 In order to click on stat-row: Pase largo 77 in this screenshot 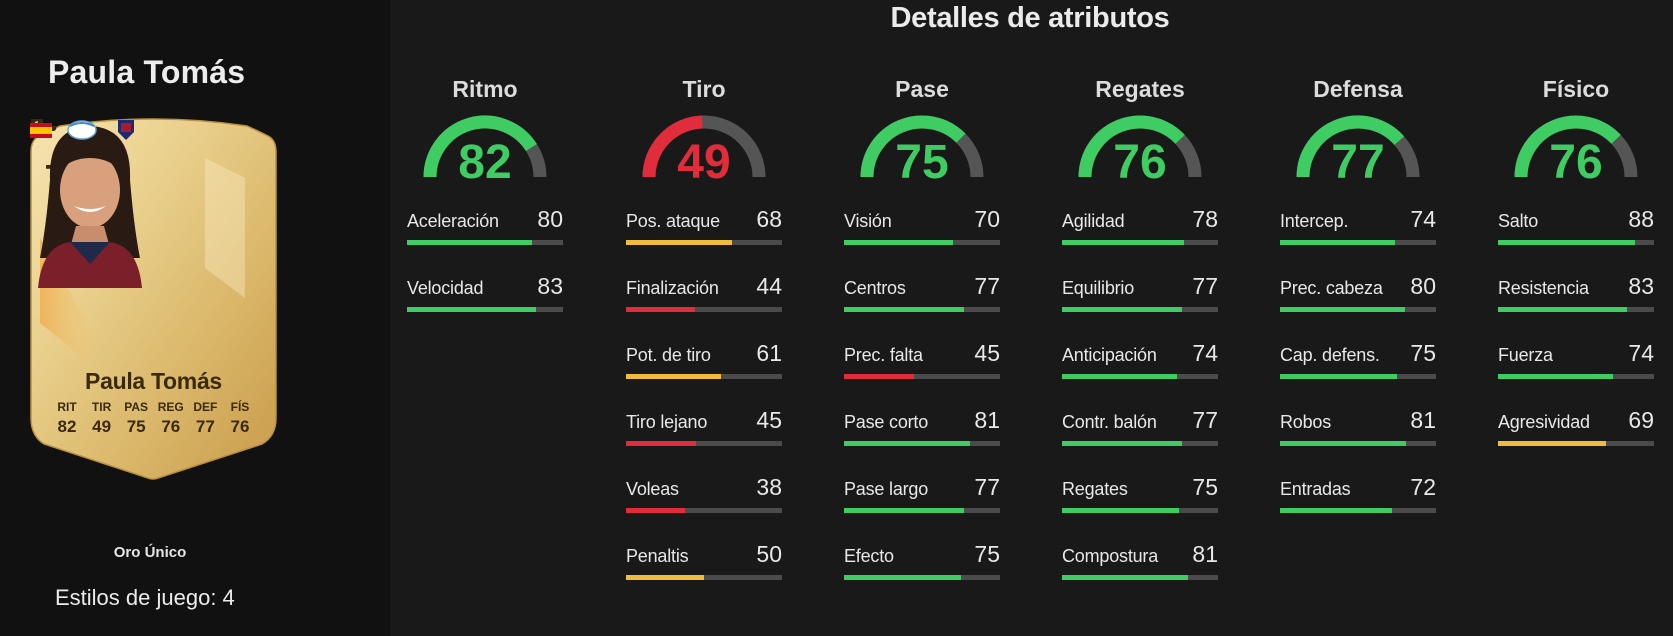, I will do `click(922, 510)`.